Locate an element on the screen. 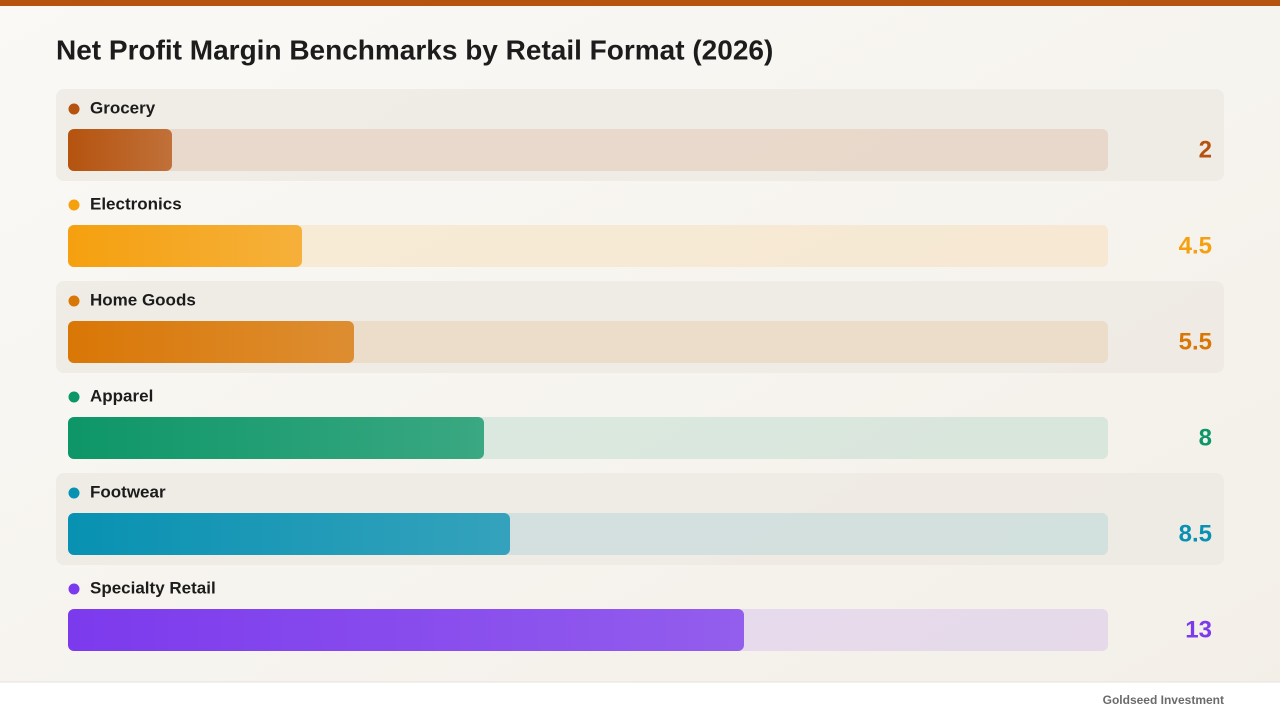 Image resolution: width=1280 pixels, height=720 pixels. category-label: Home Goods is located at coordinates (143, 299).